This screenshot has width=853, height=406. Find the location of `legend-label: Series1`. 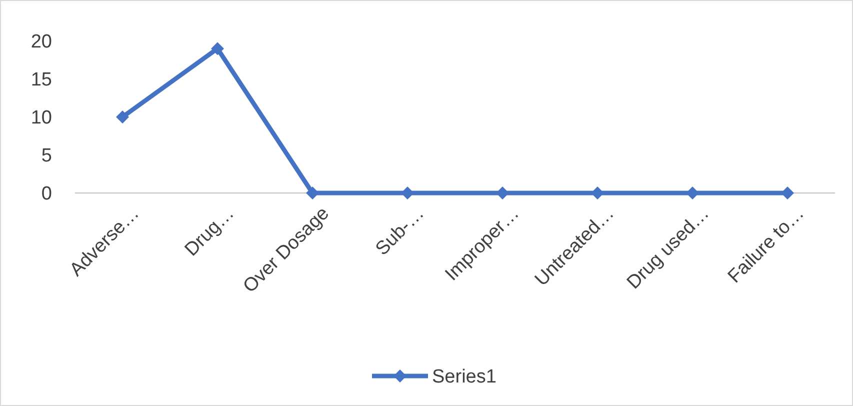

legend-label: Series1 is located at coordinates (464, 377).